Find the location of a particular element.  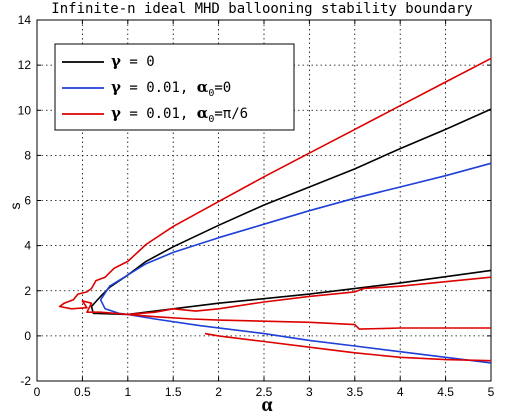

y-axis-label: s is located at coordinates (15, 206).